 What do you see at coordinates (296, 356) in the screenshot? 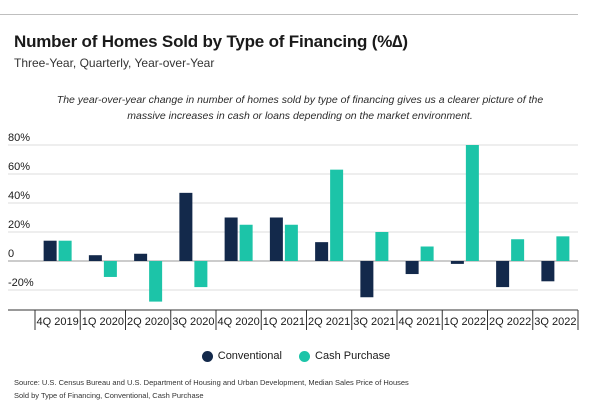
I see `legend: Conventional Cash Purchase` at bounding box center [296, 356].